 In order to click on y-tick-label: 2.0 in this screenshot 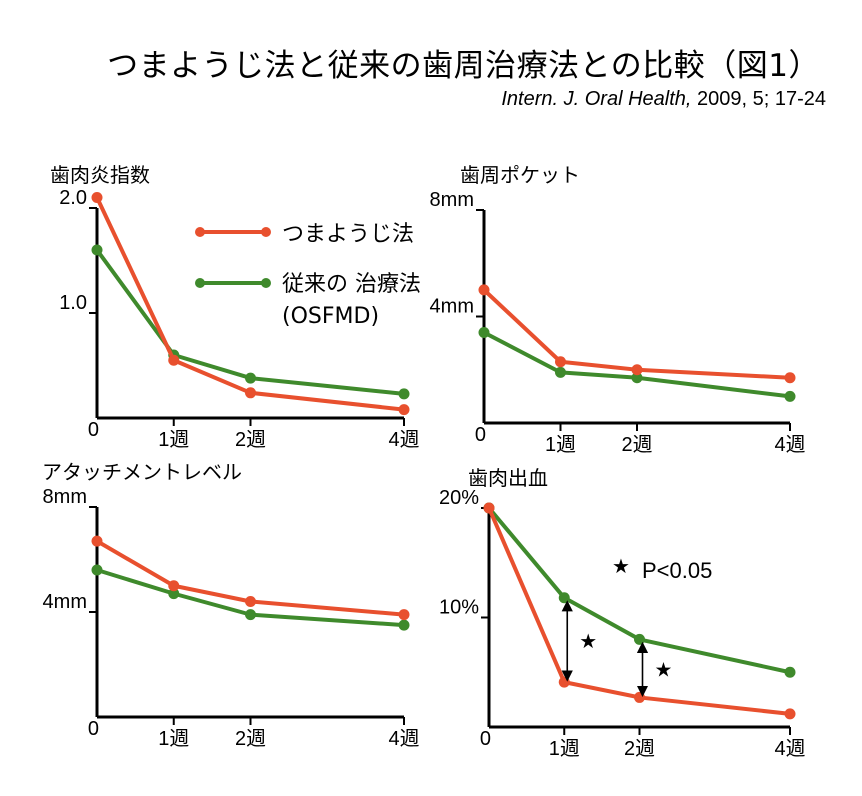, I will do `click(73, 198)`.